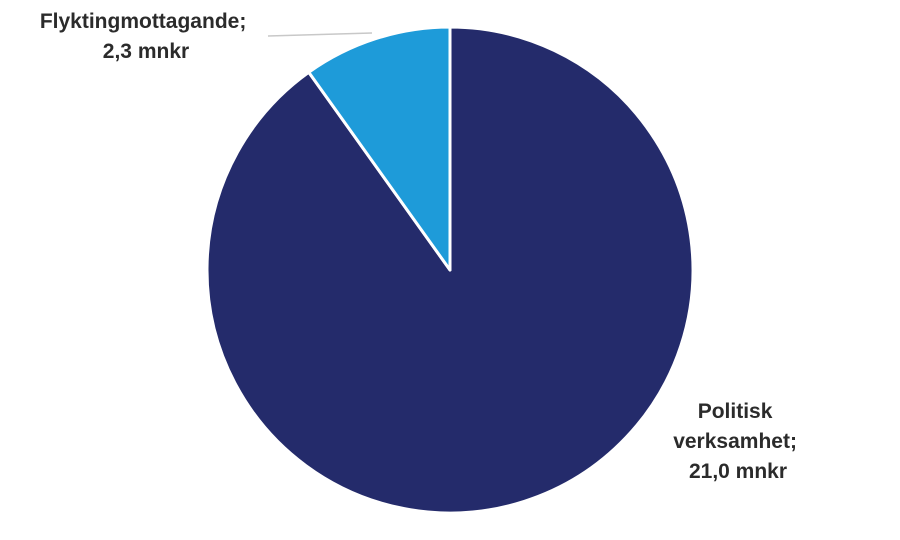  I want to click on slice-label-line: Politisk, so click(735, 411).